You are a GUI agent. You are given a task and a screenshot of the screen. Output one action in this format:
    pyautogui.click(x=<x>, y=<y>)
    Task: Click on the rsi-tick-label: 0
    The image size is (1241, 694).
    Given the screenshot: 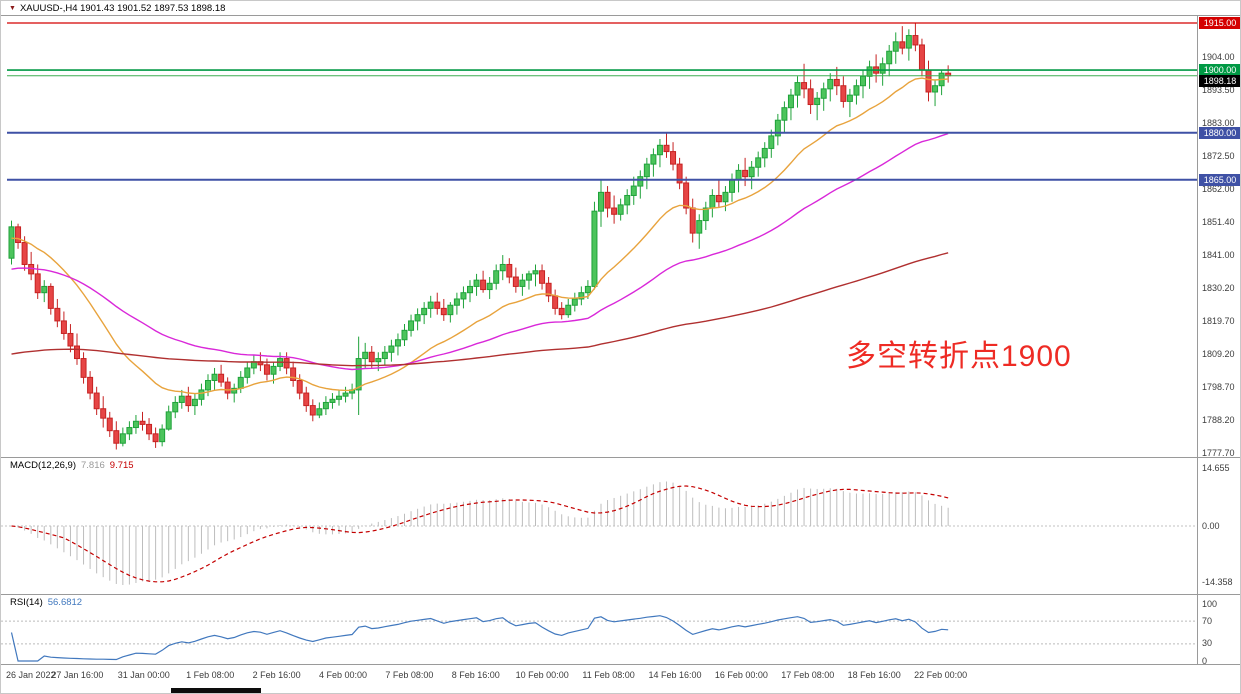 What is the action you would take?
    pyautogui.click(x=1205, y=660)
    